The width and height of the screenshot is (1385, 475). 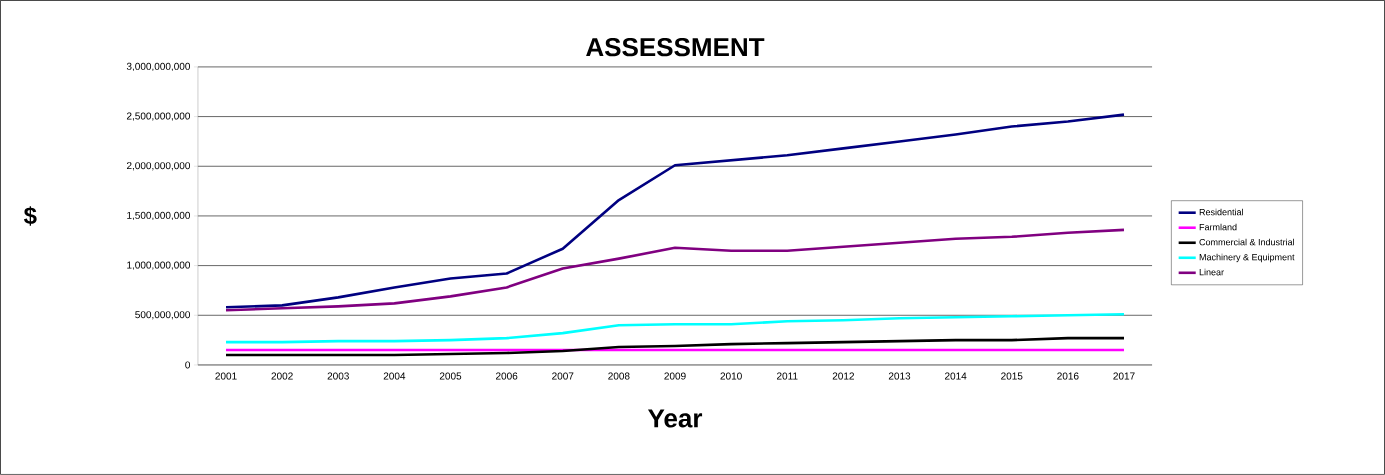 I want to click on y-tick-label: 3,000,000,000, so click(x=158, y=67).